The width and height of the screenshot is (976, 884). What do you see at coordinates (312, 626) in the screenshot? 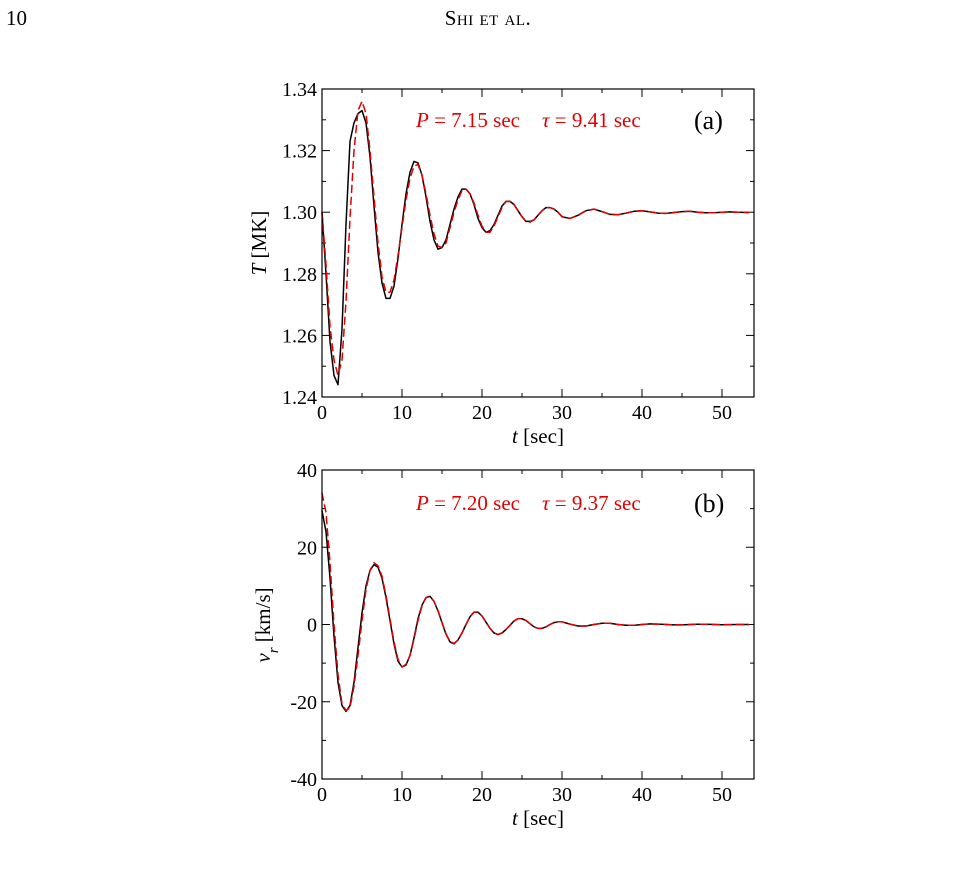
I see `panel-b-ytick-label: 0` at bounding box center [312, 626].